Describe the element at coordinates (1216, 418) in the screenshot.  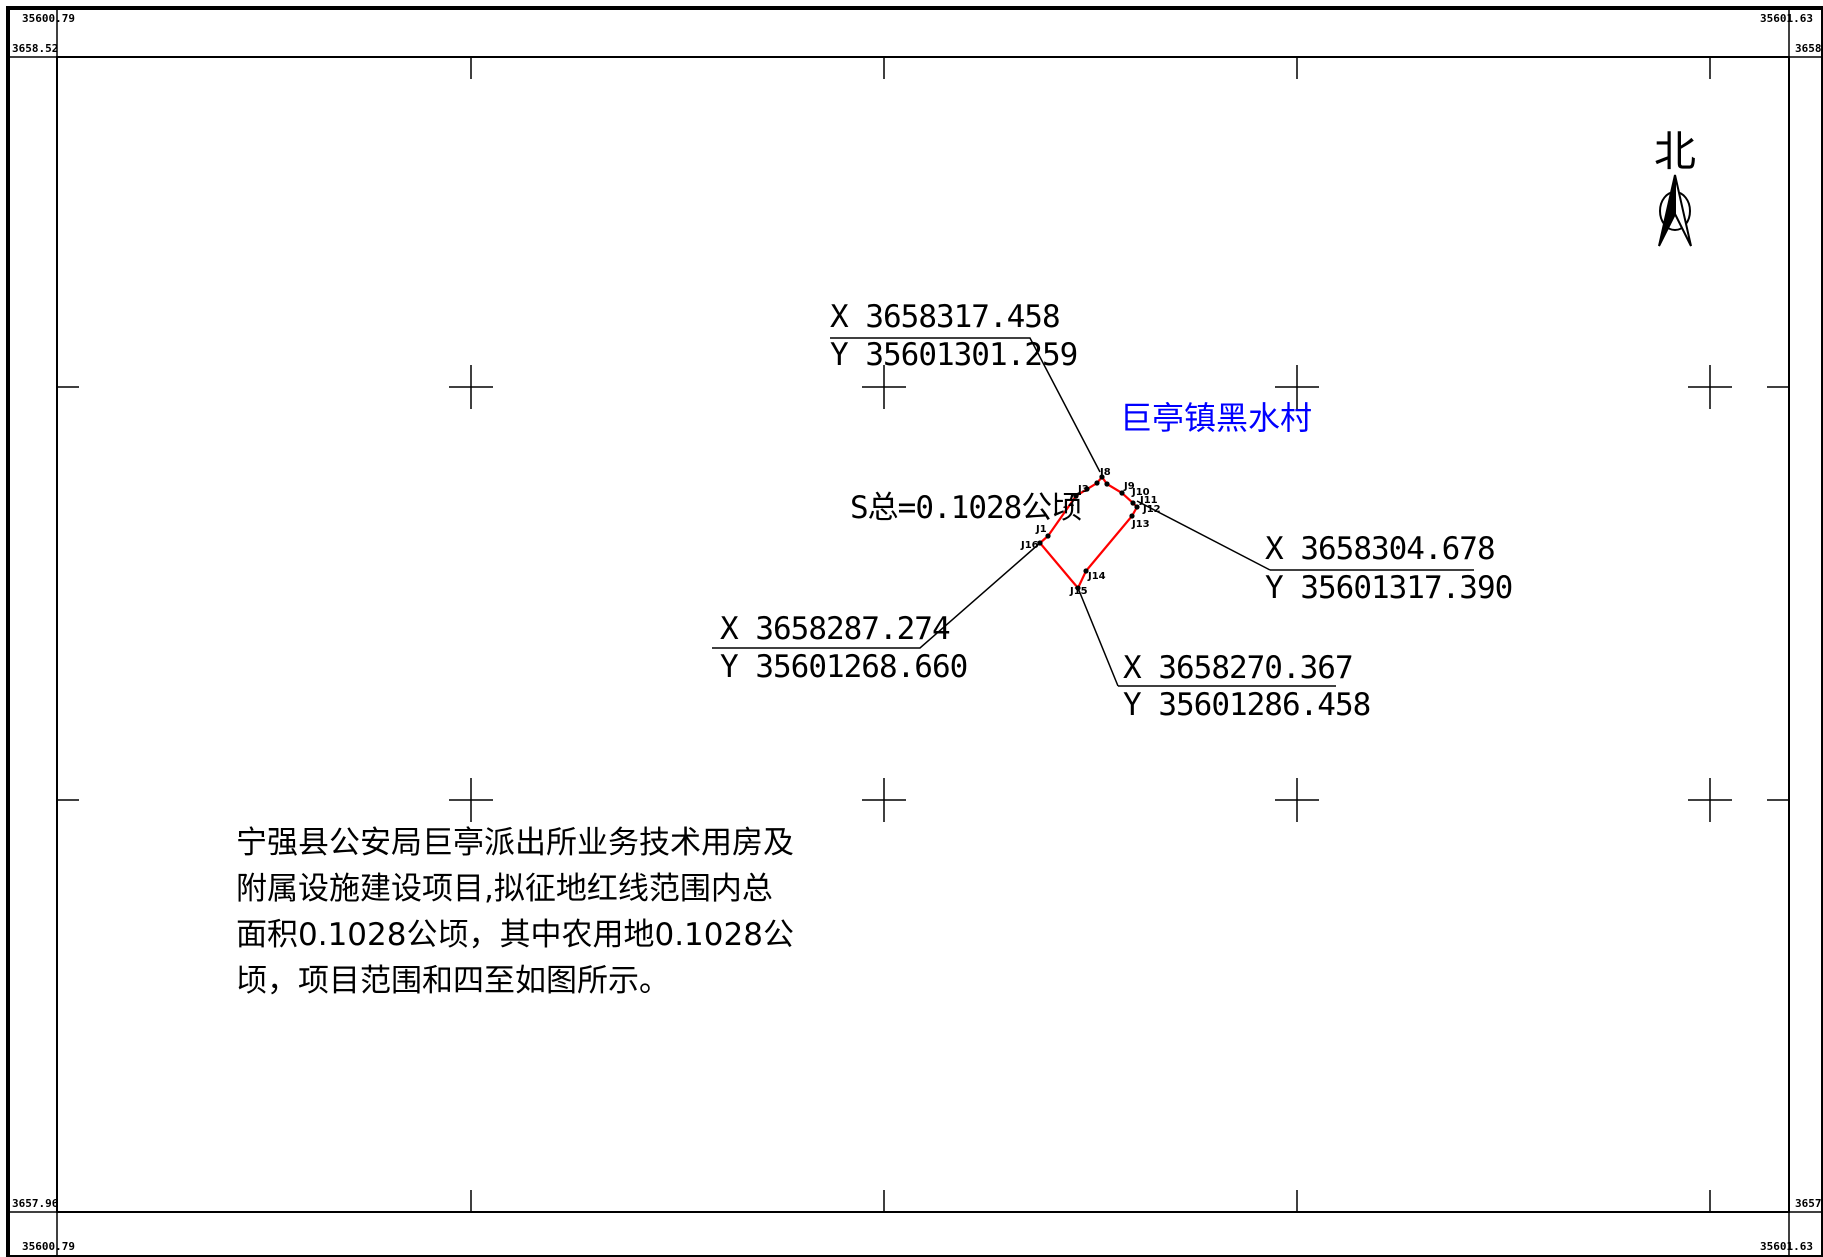
I see `village-label: 巨亭镇黑水村` at that location.